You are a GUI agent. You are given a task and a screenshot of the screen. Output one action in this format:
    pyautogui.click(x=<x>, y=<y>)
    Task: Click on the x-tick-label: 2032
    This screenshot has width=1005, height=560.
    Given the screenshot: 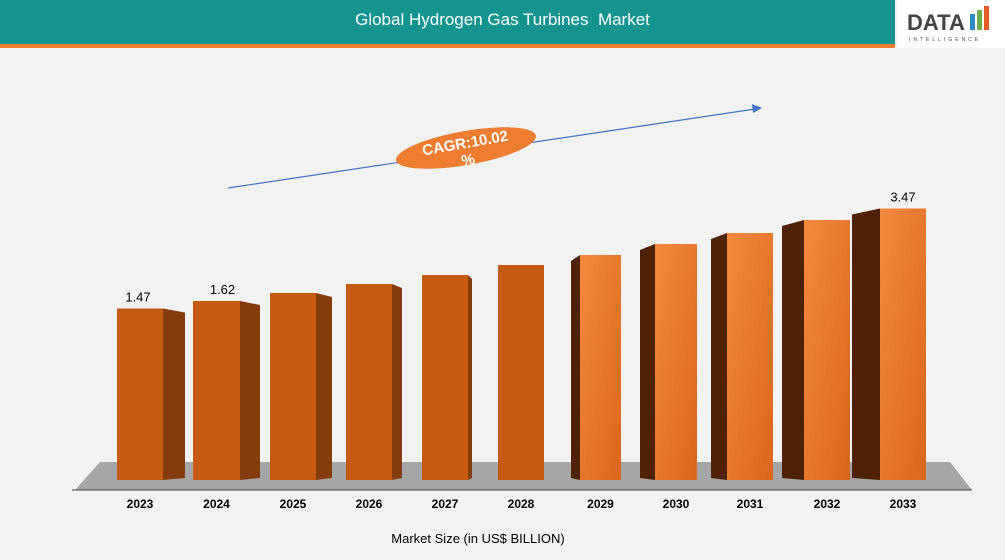 What is the action you would take?
    pyautogui.click(x=827, y=504)
    